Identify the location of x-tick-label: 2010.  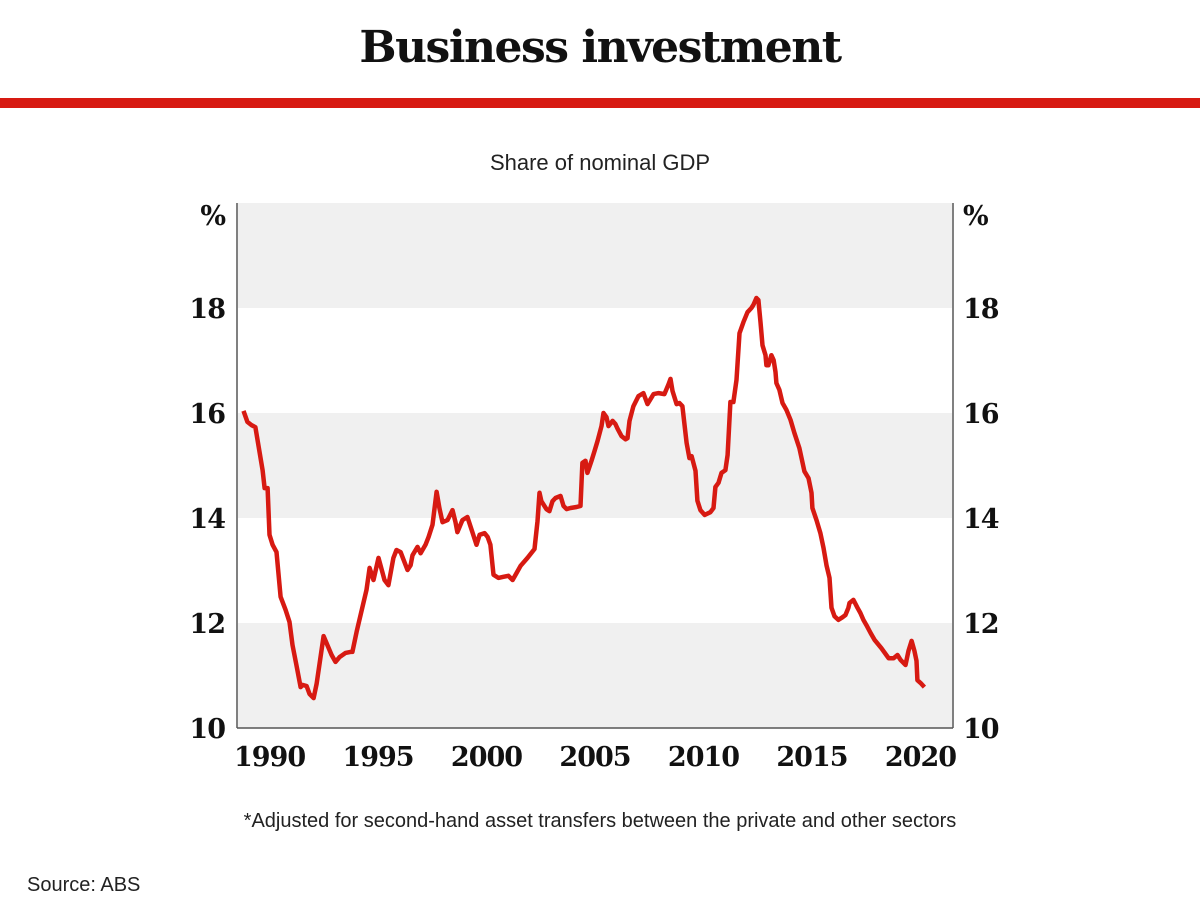
(703, 757).